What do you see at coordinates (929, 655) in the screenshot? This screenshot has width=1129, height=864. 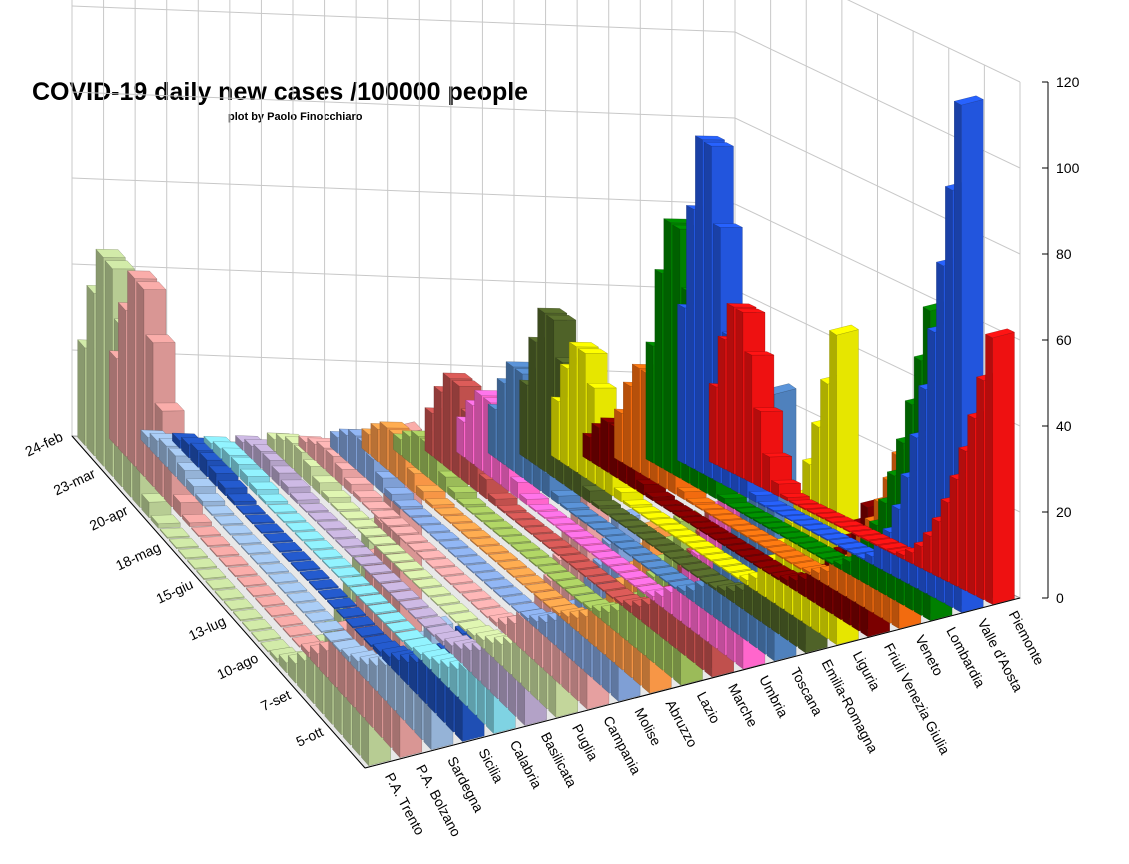 I see `region-tick-label: Veneto` at bounding box center [929, 655].